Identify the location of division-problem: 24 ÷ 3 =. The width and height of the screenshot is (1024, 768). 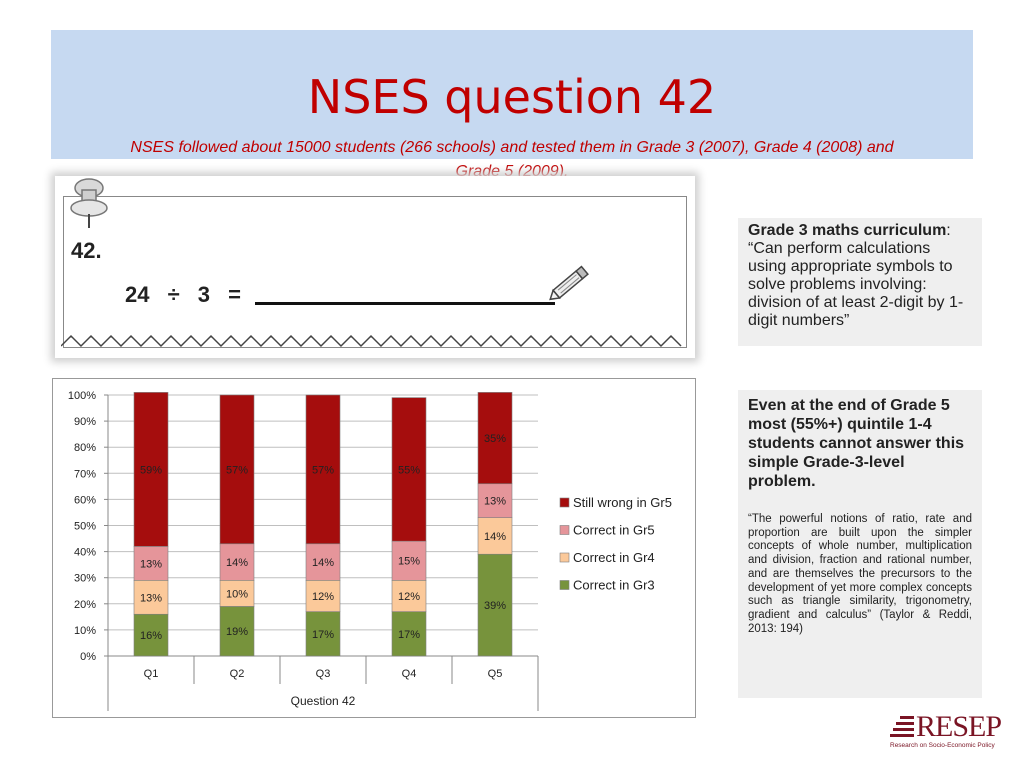
(183, 294).